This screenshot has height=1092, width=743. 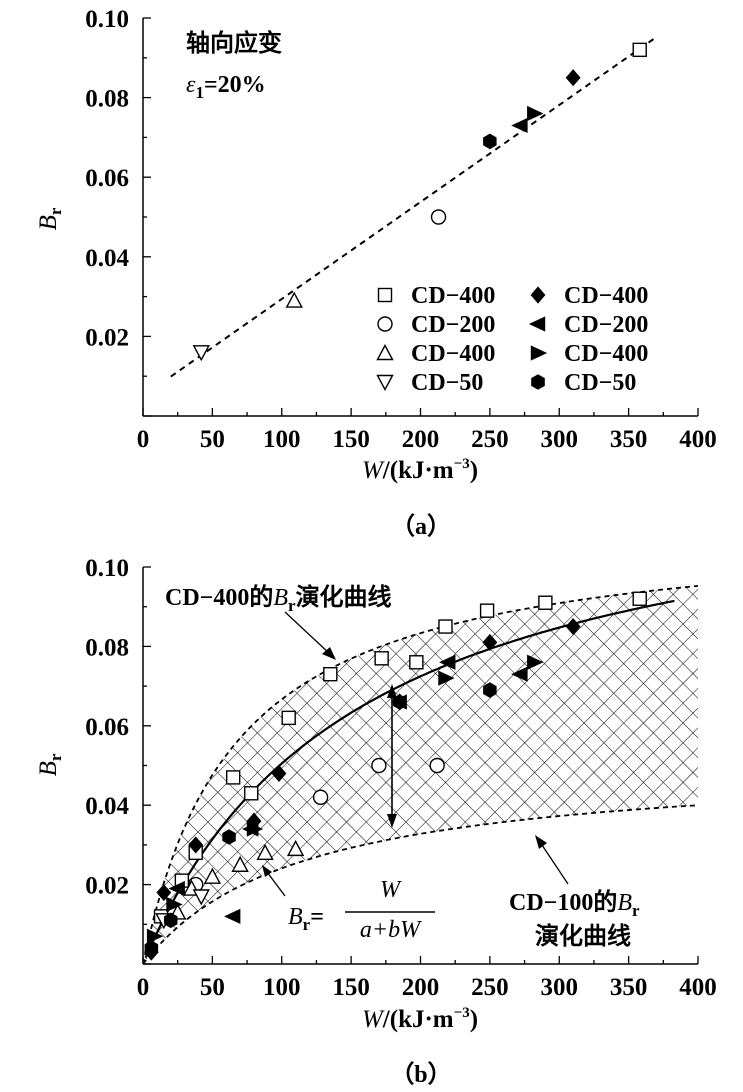 I want to click on panel-b-annotation-lower-line1: CD−100的Br, so click(x=574, y=904).